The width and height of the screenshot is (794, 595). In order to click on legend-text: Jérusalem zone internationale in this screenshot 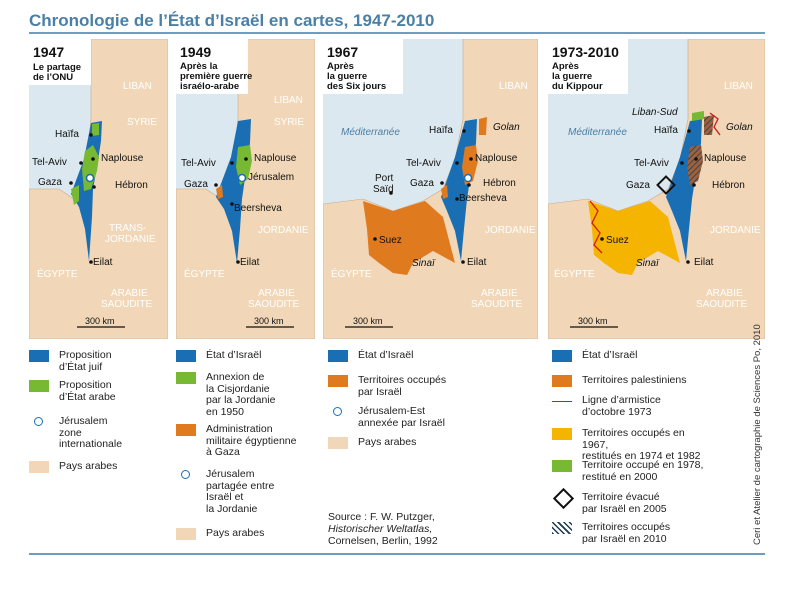, I will do `click(91, 432)`.